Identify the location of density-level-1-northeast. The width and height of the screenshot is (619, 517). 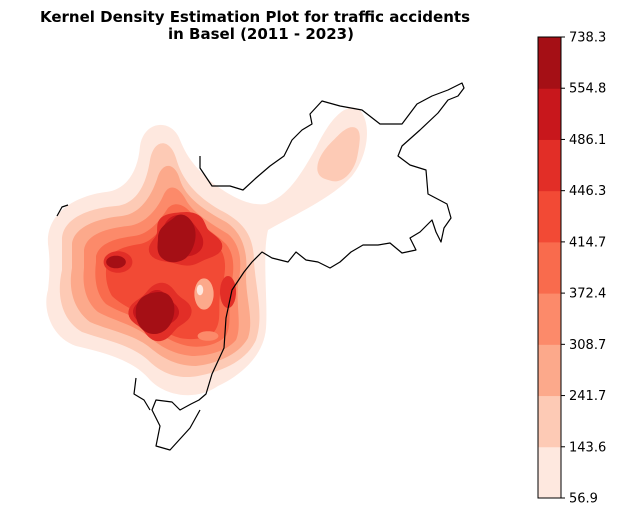
(338, 154).